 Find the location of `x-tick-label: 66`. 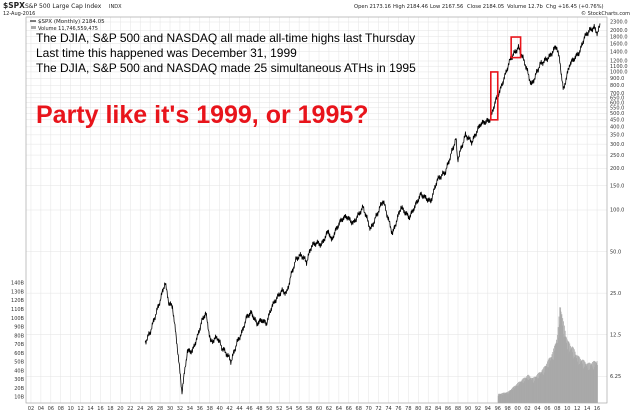

x-tick-label: 66 is located at coordinates (349, 409).